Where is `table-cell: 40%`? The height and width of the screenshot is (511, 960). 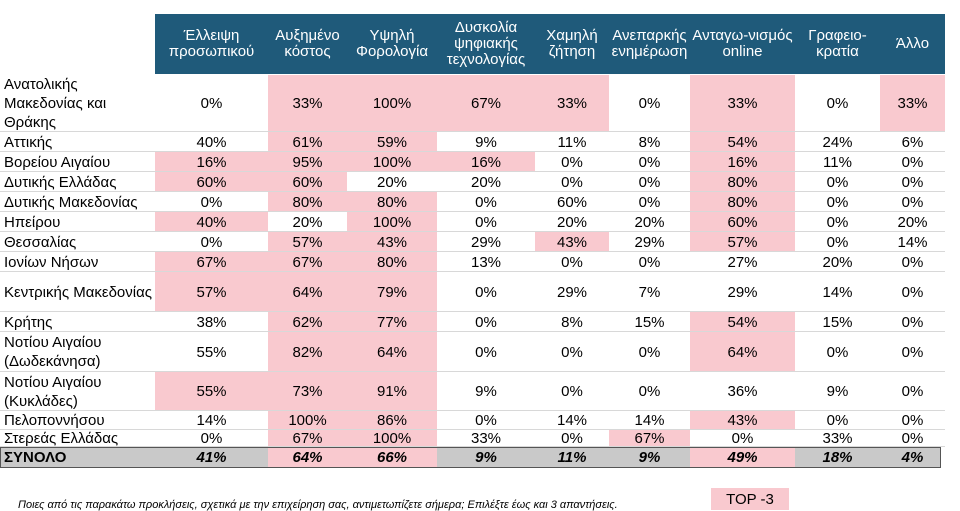 table-cell: 40% is located at coordinates (211, 222).